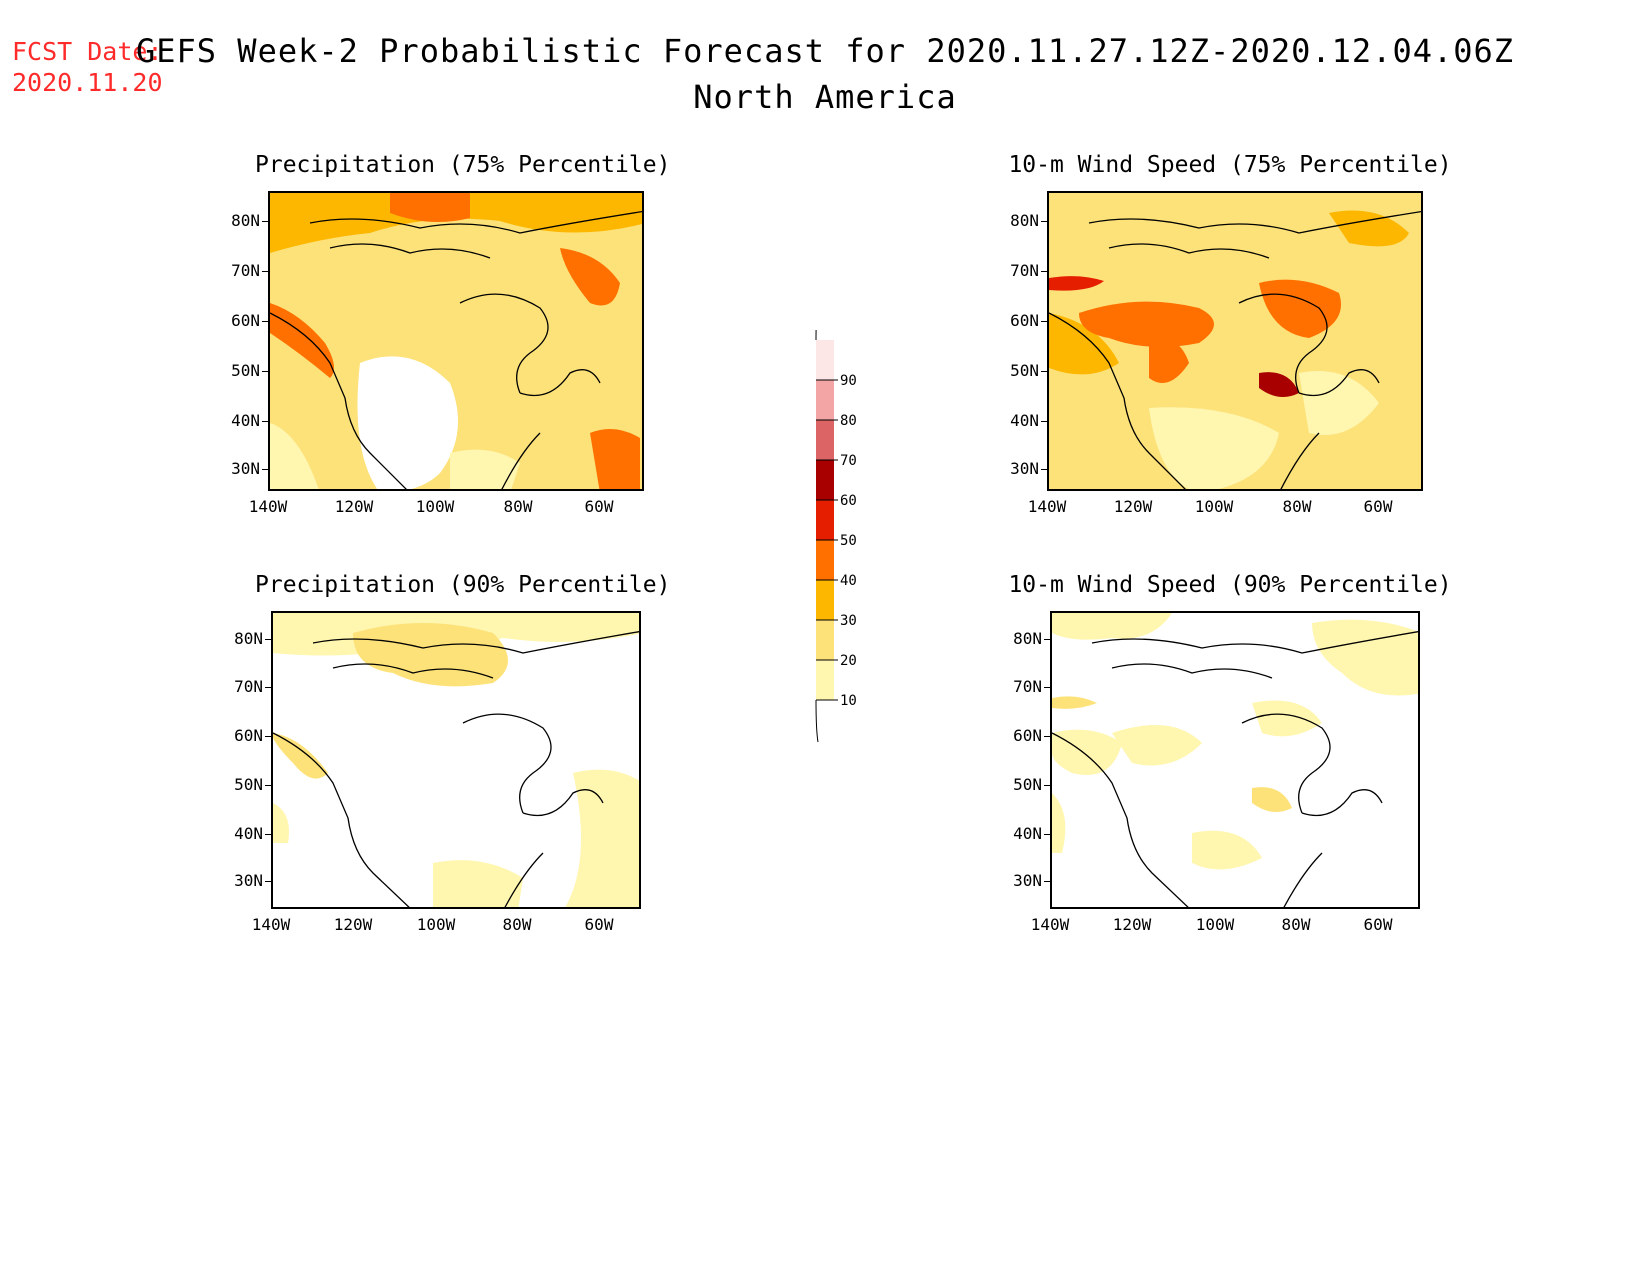 This screenshot has width=1650, height=1275. I want to click on forecast-date-label: FCST Date:, so click(87, 51).